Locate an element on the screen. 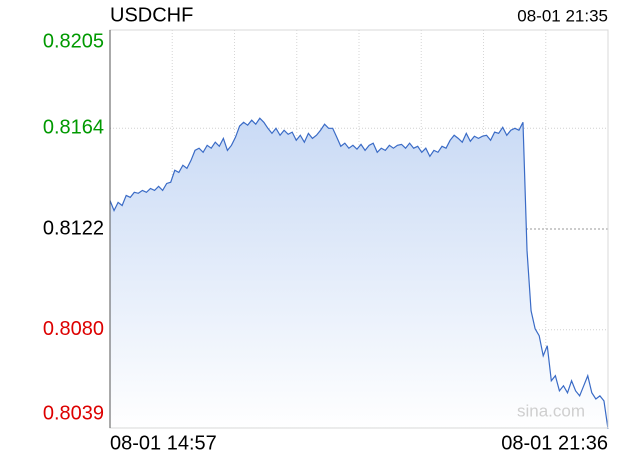  timestamp: 08-01 21:35 is located at coordinates (562, 15).